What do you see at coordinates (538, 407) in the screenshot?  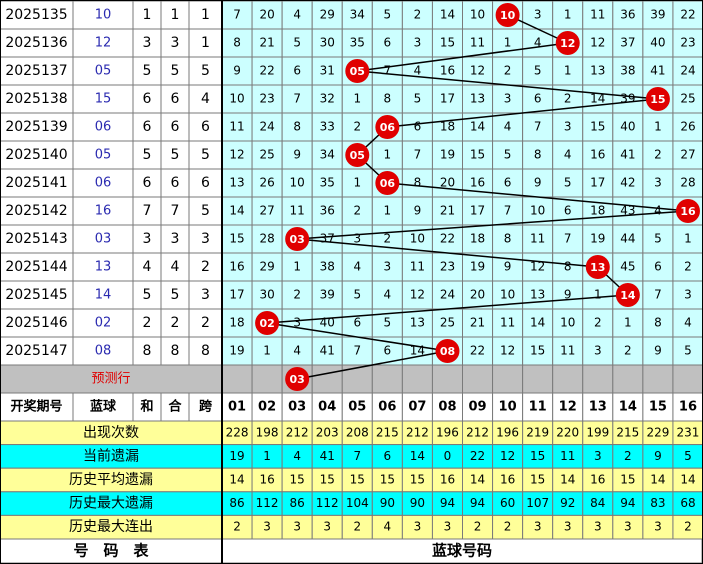 I see `header-number: 11` at bounding box center [538, 407].